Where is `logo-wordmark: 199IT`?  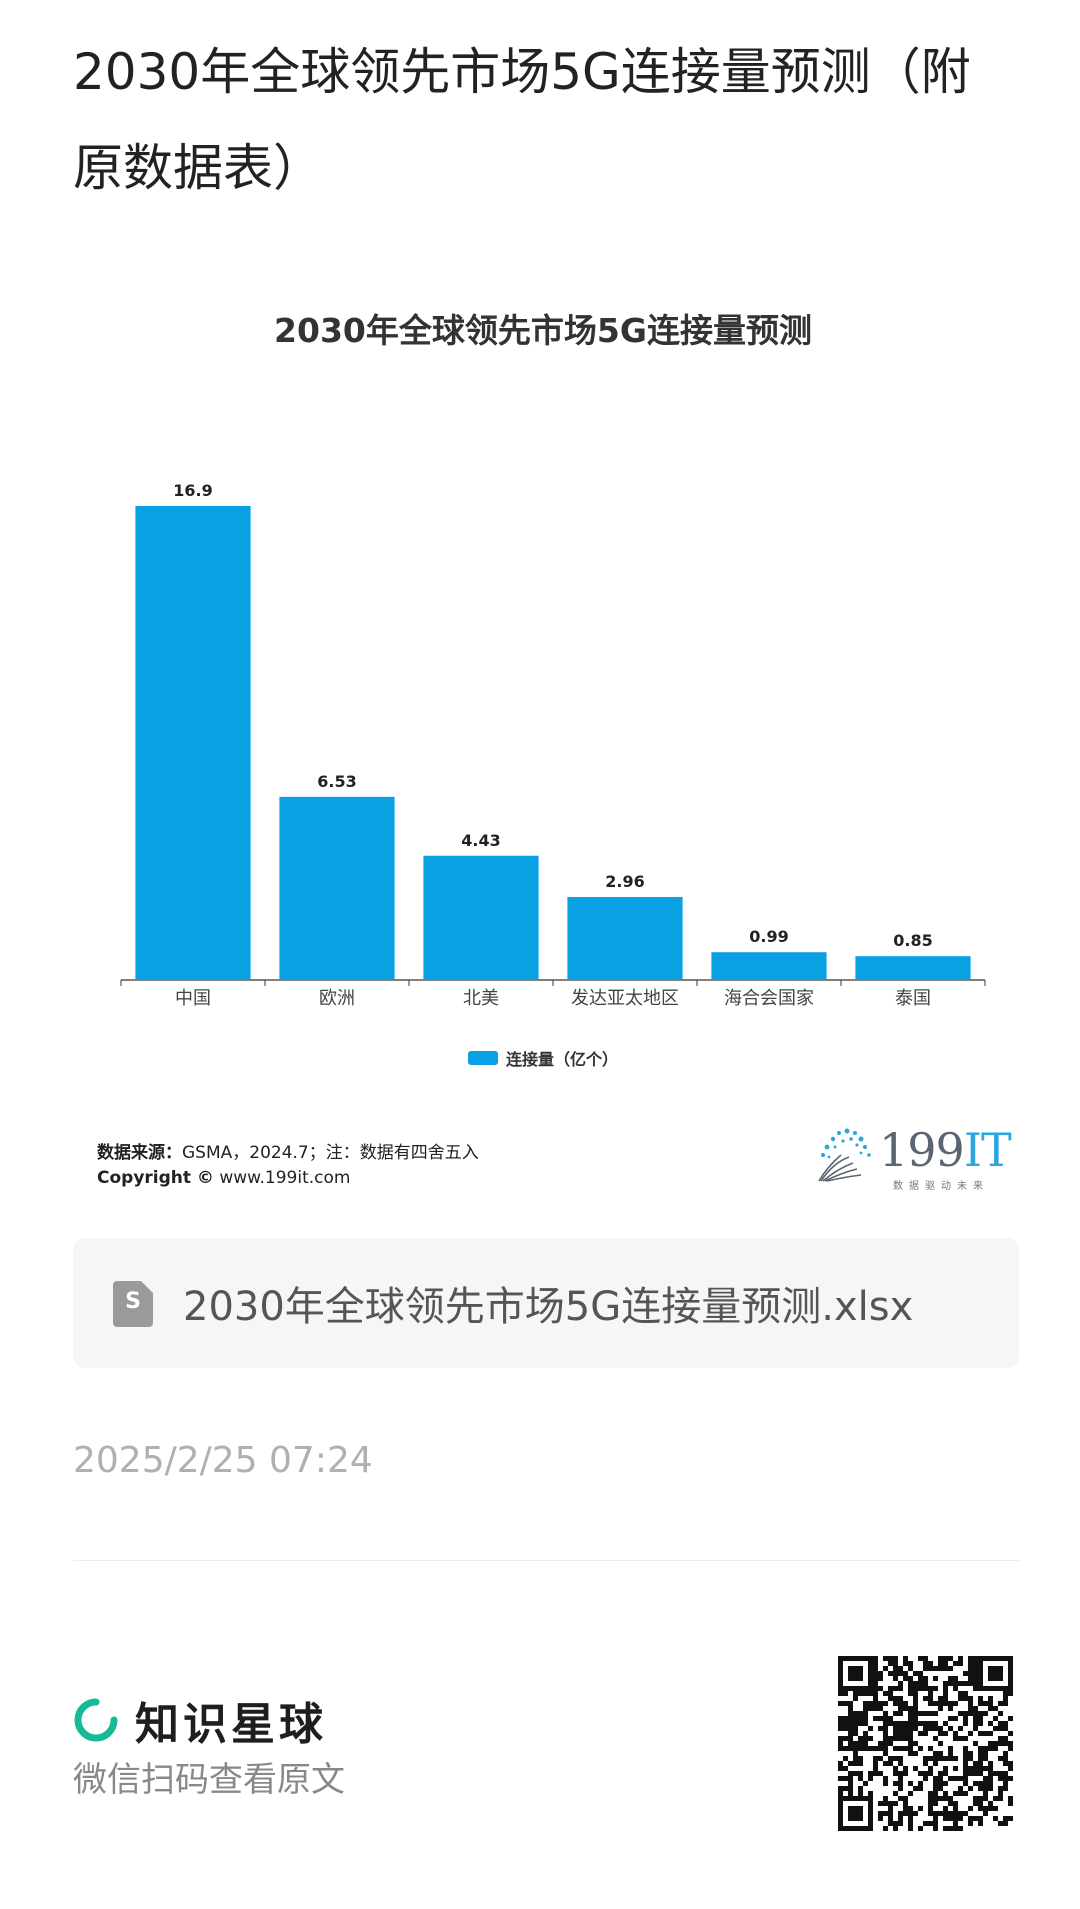 logo-wordmark: 199IT is located at coordinates (945, 1150).